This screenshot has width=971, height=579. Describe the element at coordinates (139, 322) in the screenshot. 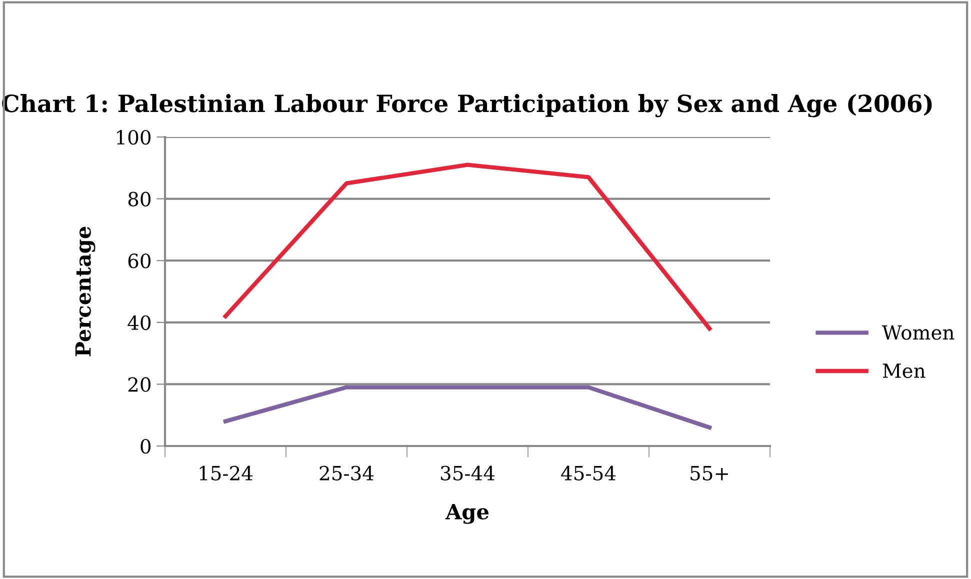

I see `y-tick-label: 40` at that location.